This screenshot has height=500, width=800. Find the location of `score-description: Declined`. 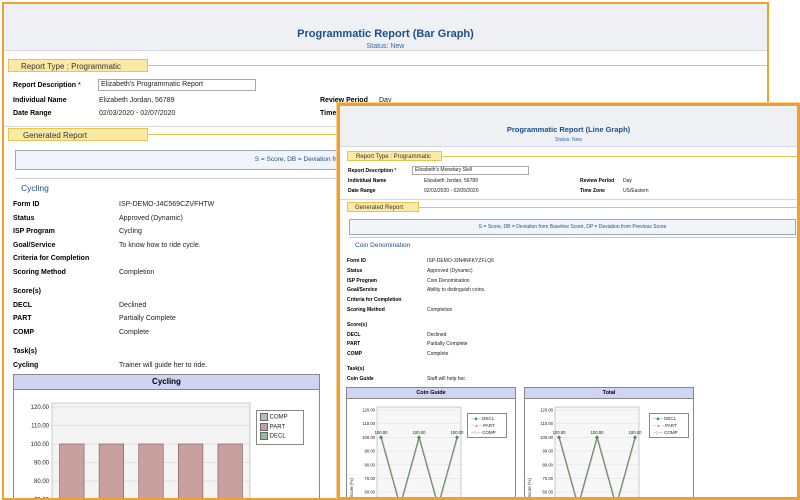

score-description: Declined is located at coordinates (437, 334).